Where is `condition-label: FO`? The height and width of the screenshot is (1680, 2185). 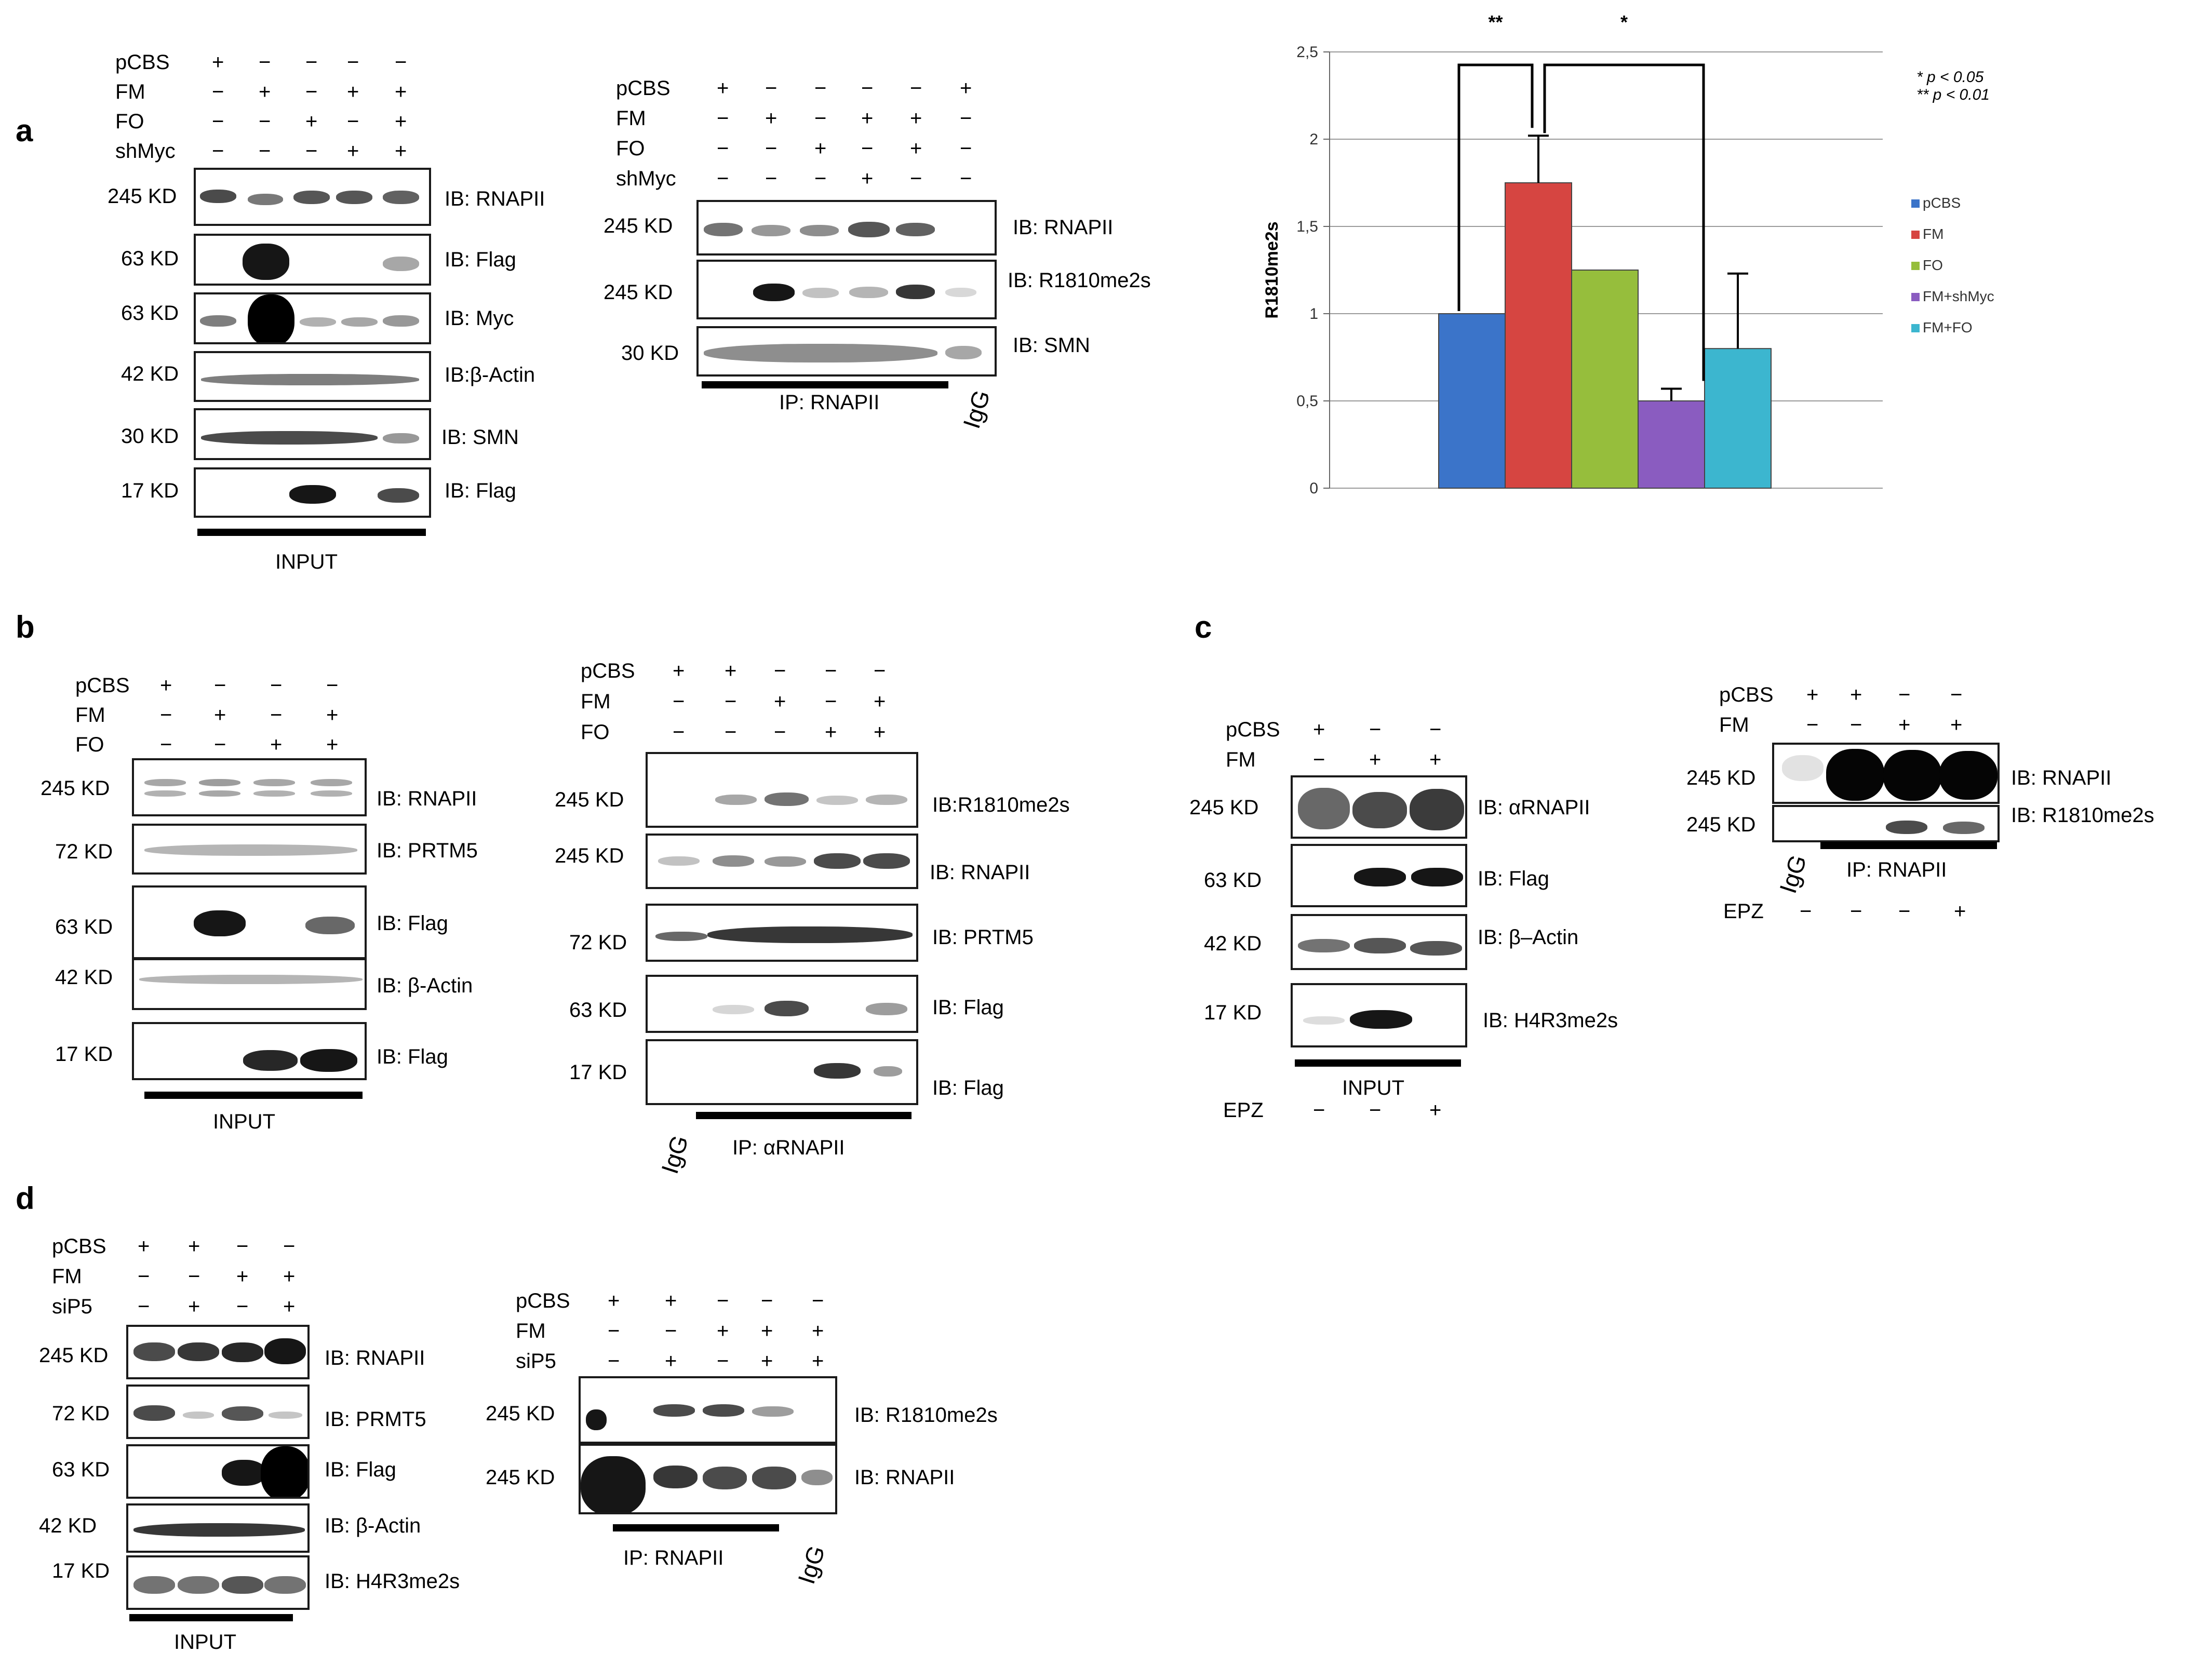 condition-label: FO is located at coordinates (89, 744).